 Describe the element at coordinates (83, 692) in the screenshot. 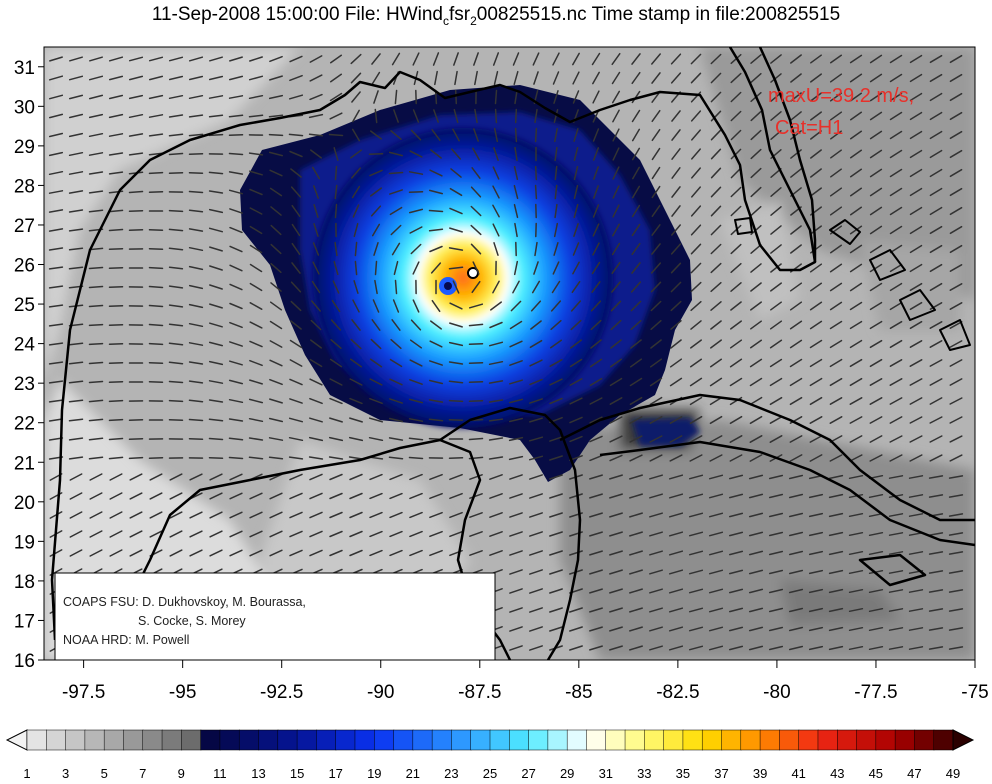

I see `x-tick-label: -97.5` at that location.